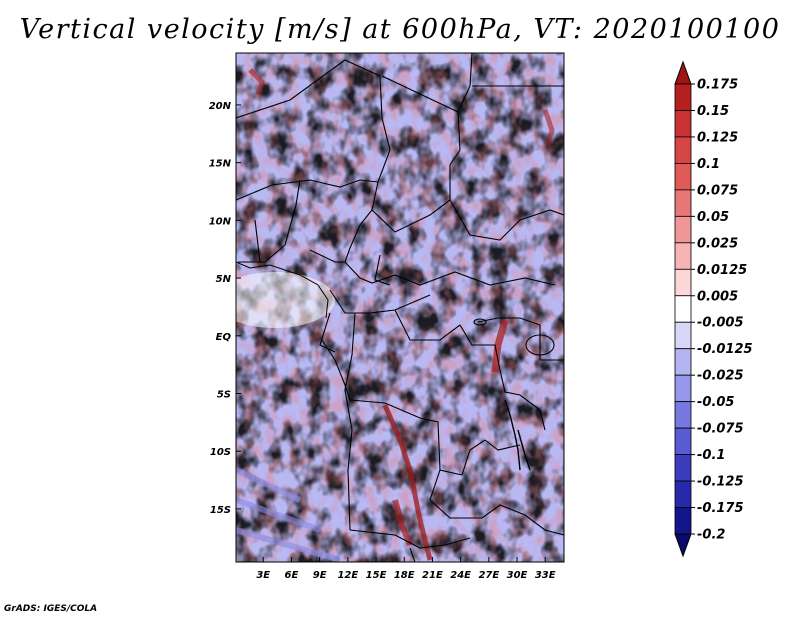  I want to click on colorbar-label: 0.15, so click(713, 111).